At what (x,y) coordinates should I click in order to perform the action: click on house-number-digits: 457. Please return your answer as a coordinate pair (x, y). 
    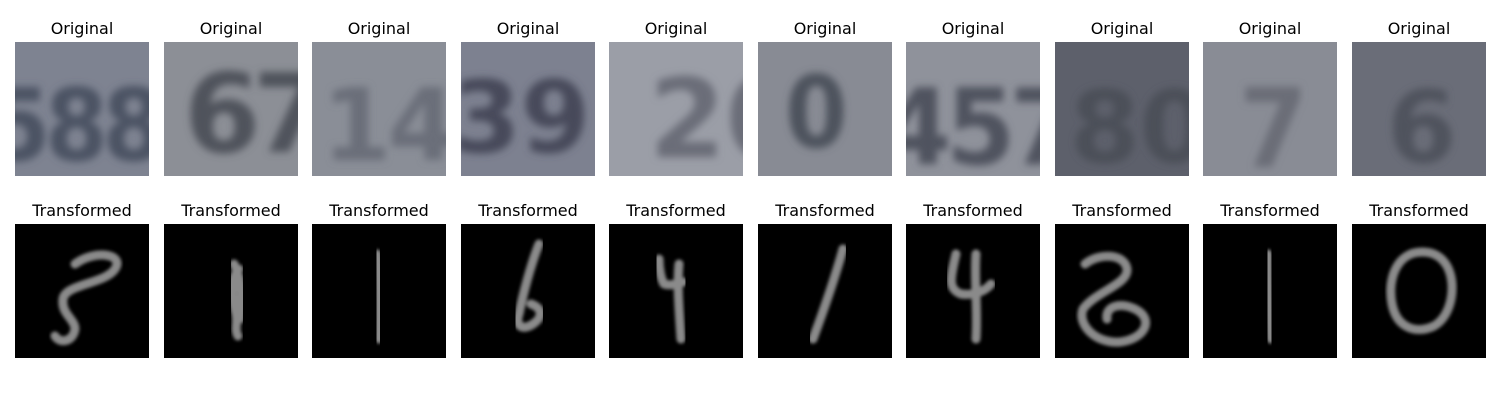
    Looking at the image, I should click on (973, 122).